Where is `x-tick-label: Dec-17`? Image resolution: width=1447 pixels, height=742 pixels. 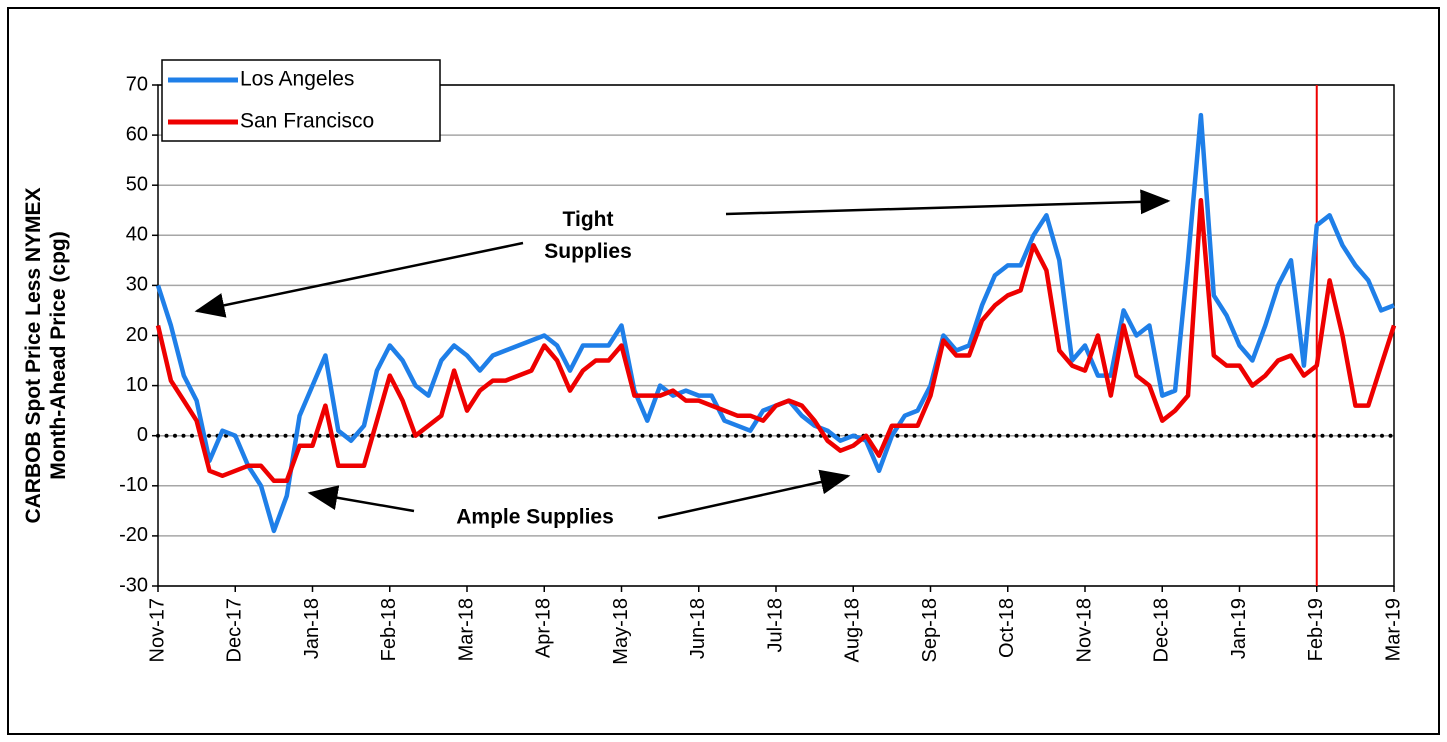 x-tick-label: Dec-17 is located at coordinates (235, 630).